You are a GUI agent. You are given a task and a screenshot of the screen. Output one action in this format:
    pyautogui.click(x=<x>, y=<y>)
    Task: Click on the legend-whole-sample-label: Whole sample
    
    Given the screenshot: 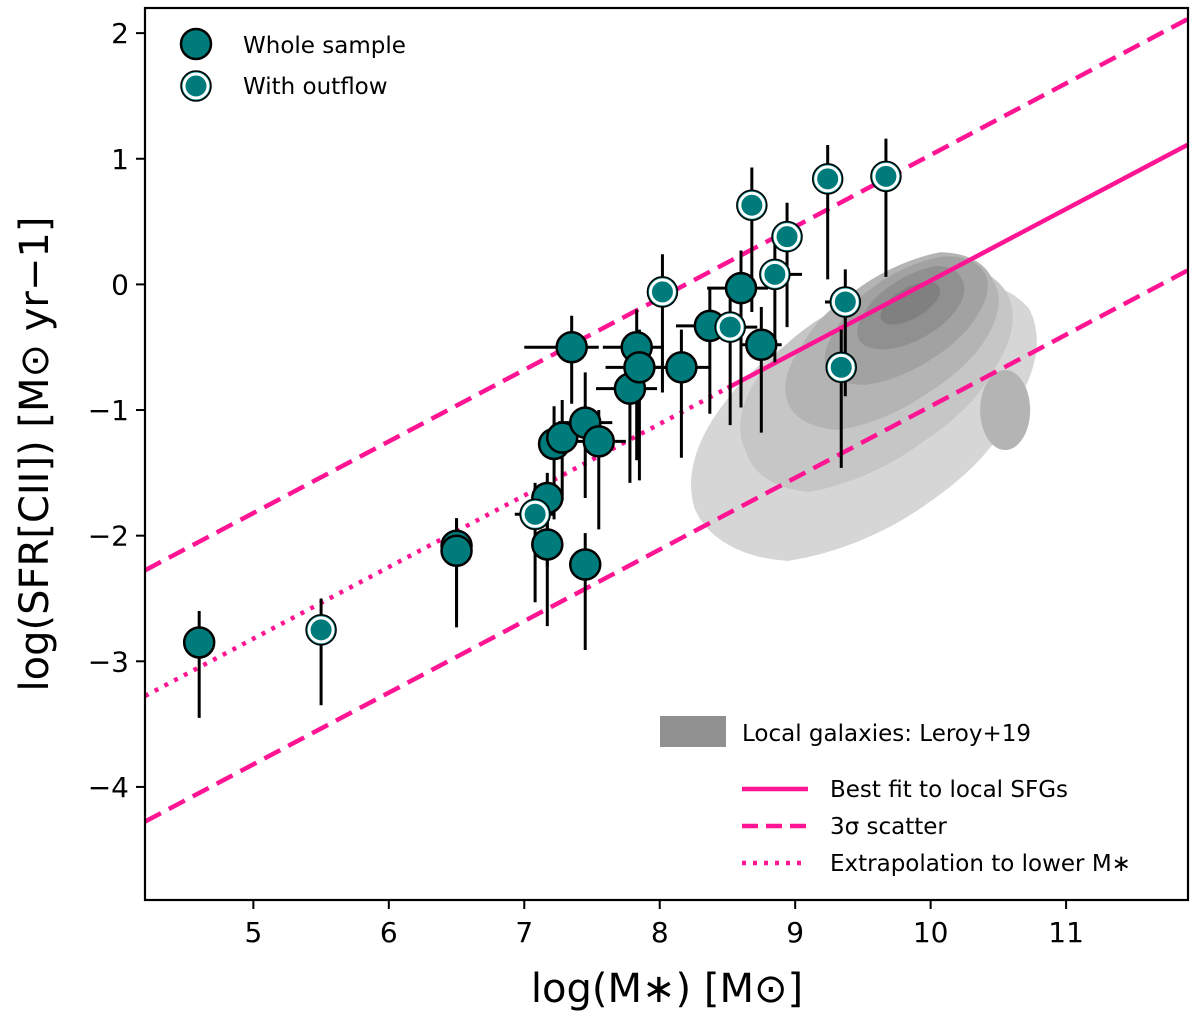 What is the action you would take?
    pyautogui.click(x=324, y=46)
    